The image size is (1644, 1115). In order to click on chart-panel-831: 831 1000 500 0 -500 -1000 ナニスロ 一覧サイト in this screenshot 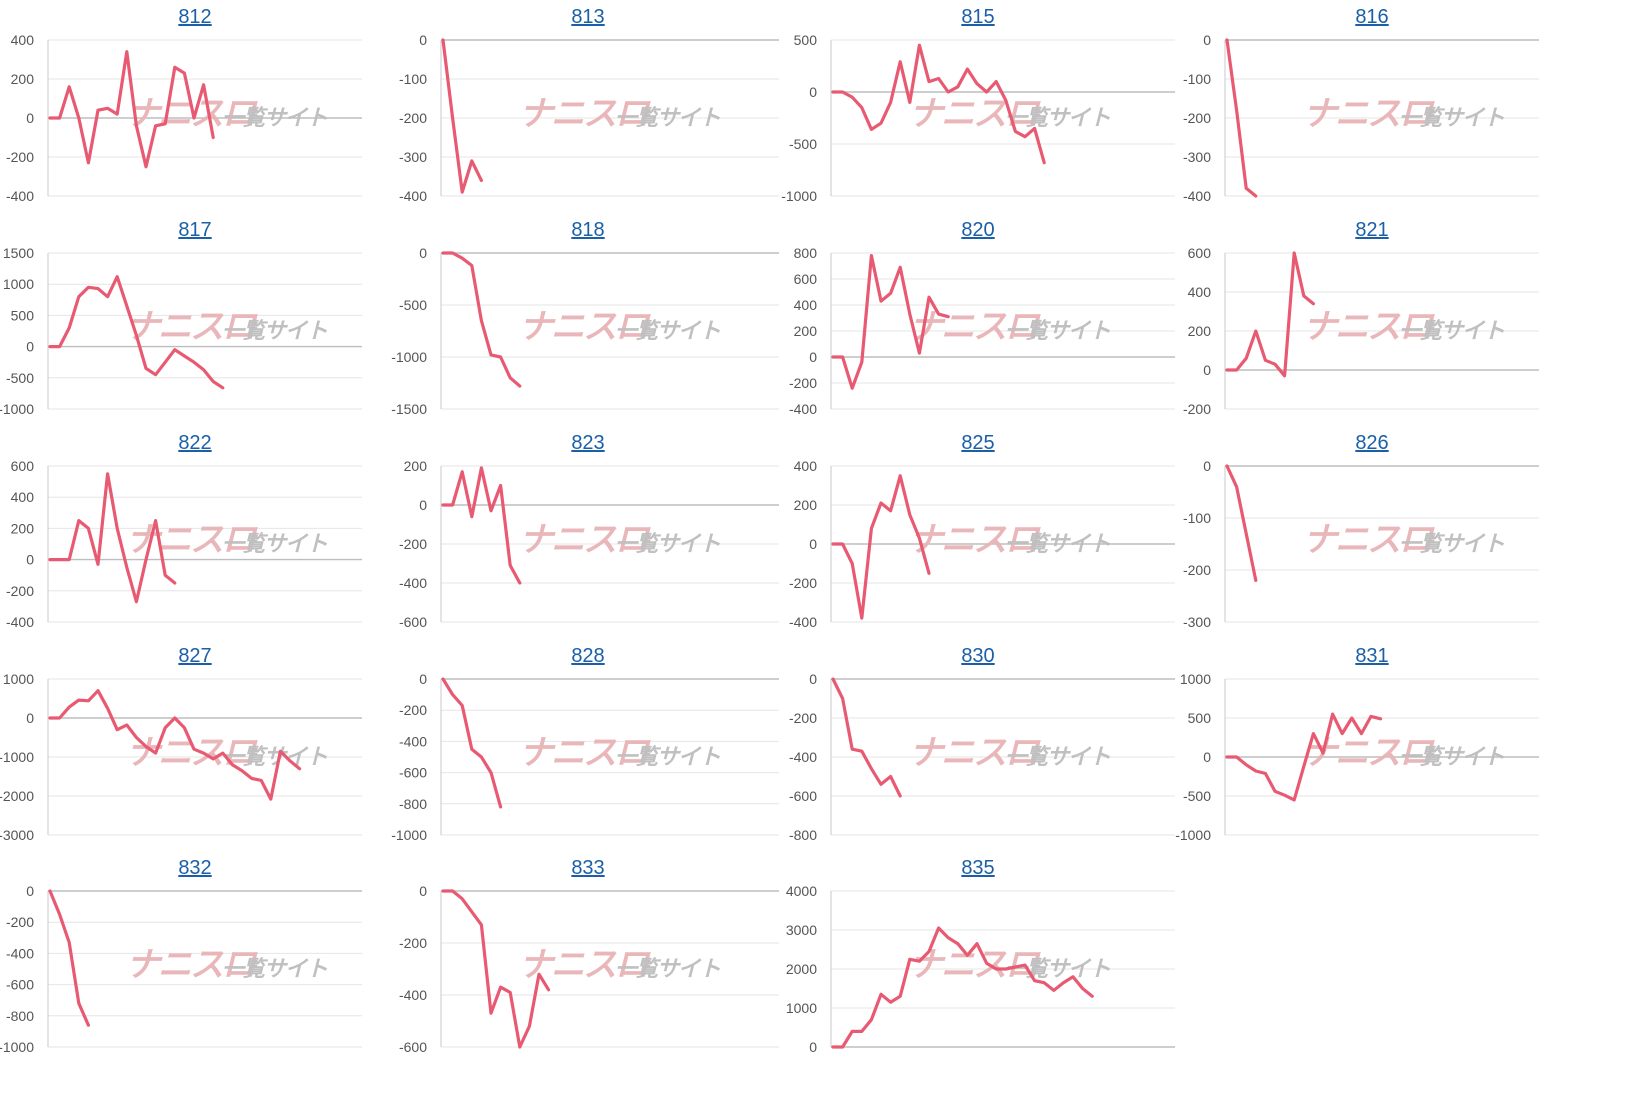, I will do `click(1371, 745)`.